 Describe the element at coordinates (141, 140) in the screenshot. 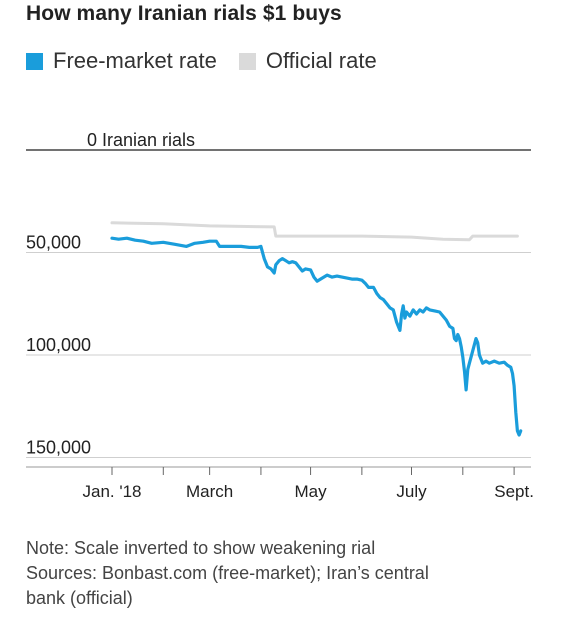

I see `y-tick-label: 0 Iranian rials` at that location.